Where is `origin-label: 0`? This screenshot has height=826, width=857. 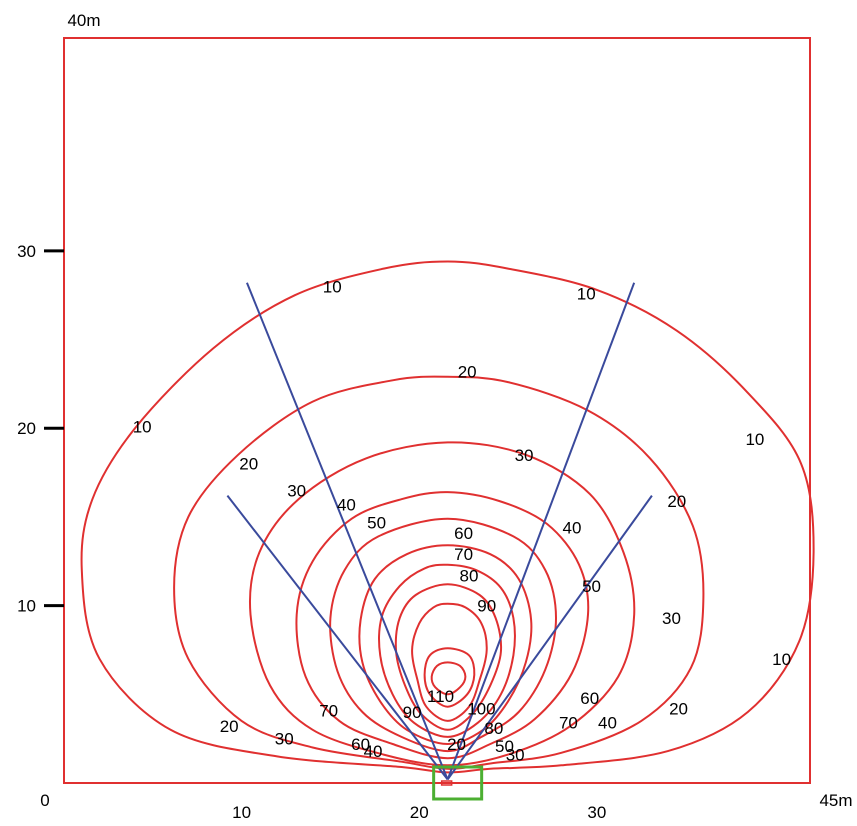 origin-label: 0 is located at coordinates (44, 800).